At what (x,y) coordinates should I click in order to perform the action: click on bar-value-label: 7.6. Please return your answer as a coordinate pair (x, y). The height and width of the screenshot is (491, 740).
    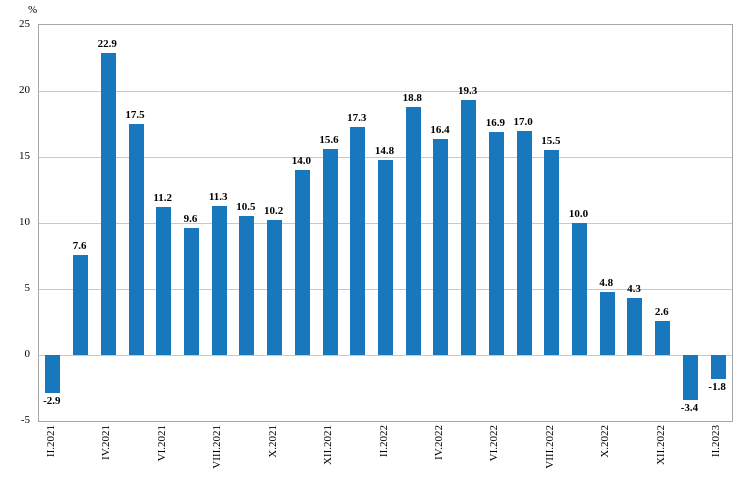
    Looking at the image, I should click on (79, 245).